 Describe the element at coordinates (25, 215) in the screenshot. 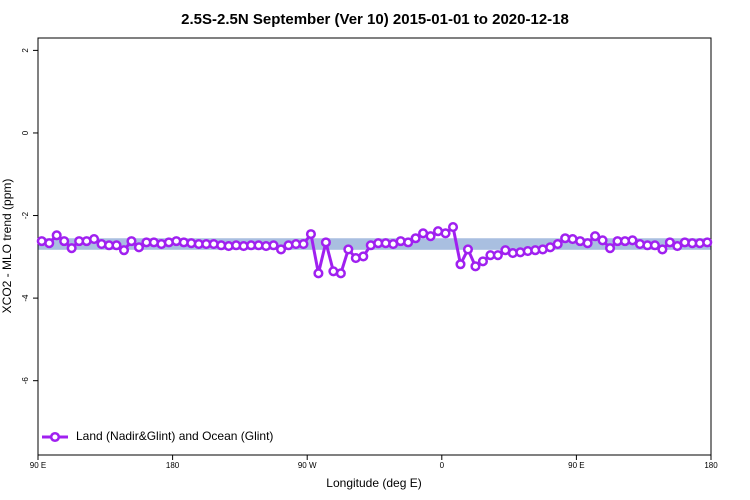

I see `y-tick-label: -2` at that location.